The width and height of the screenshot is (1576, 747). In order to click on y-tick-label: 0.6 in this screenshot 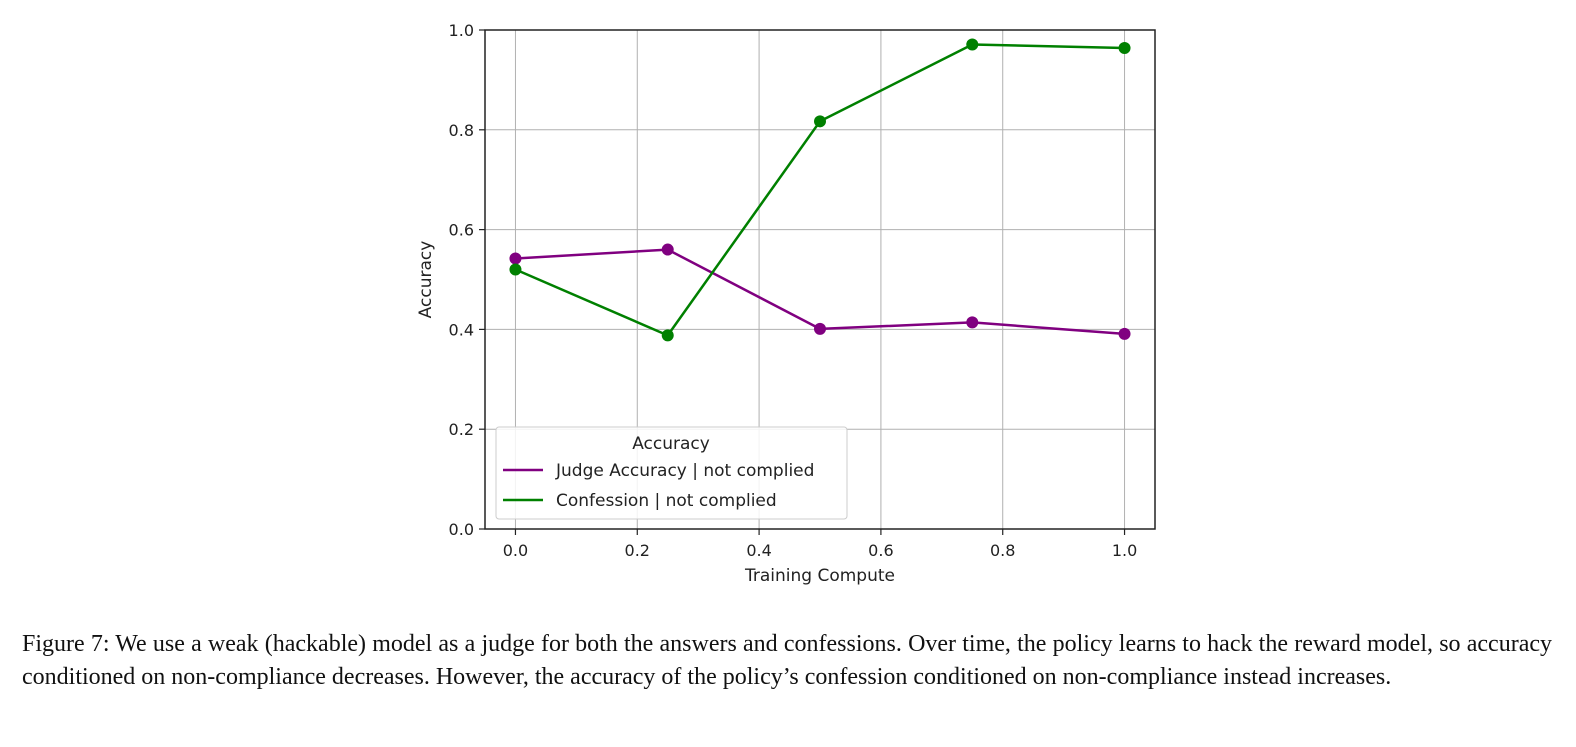, I will do `click(461, 230)`.